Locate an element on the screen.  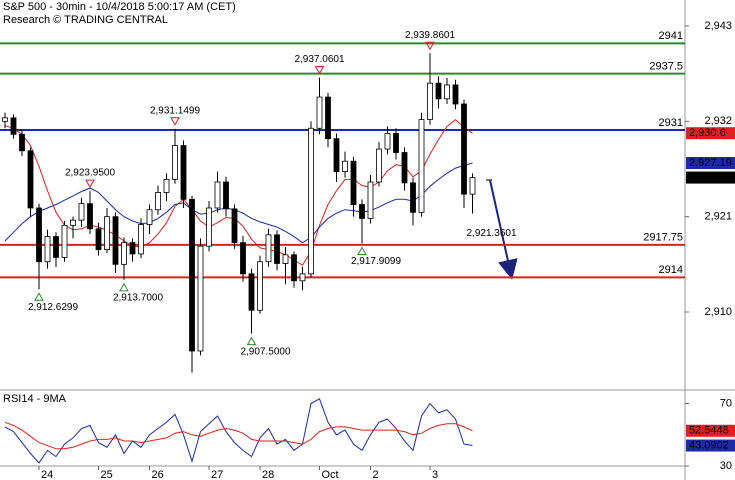
x-tick-label: 28 is located at coordinates (268, 474).